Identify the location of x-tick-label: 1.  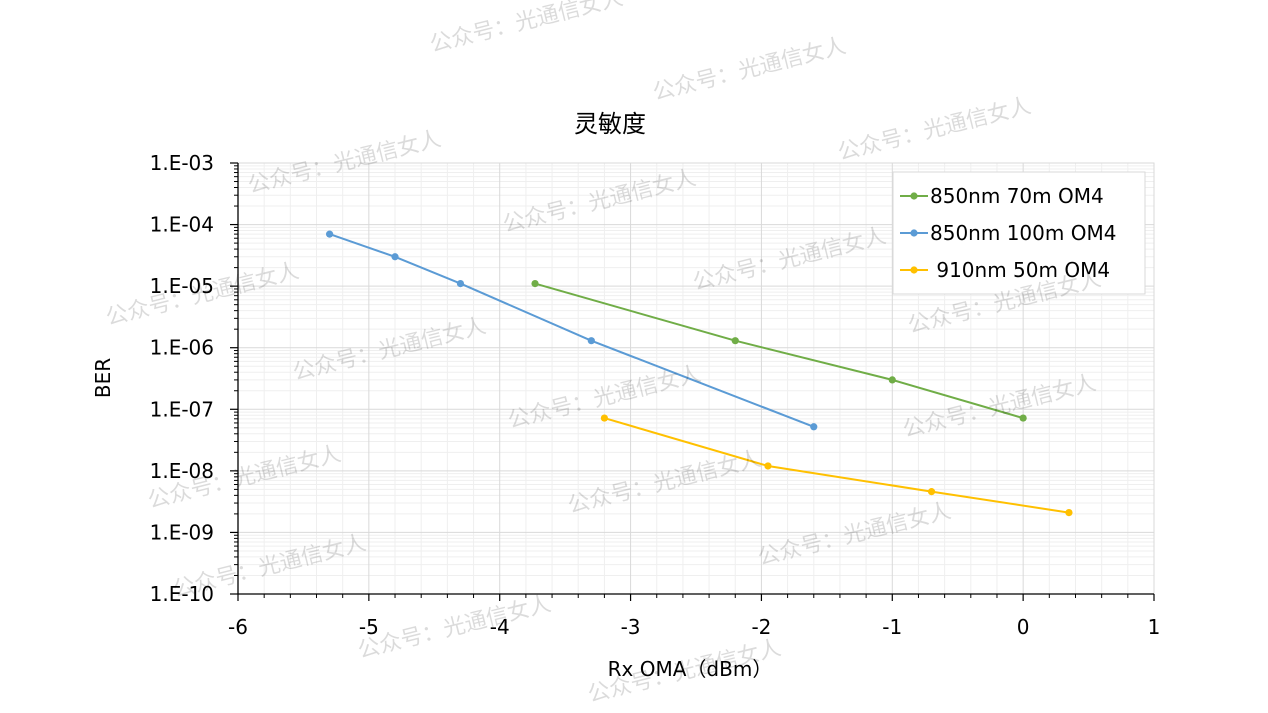
(1154, 627).